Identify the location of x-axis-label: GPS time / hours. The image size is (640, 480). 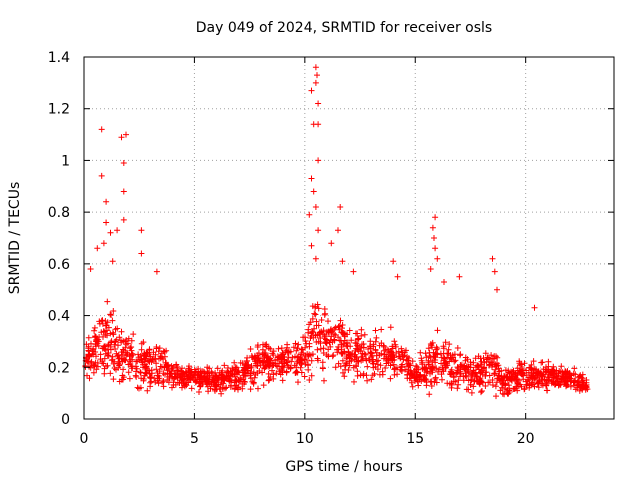
(343, 467).